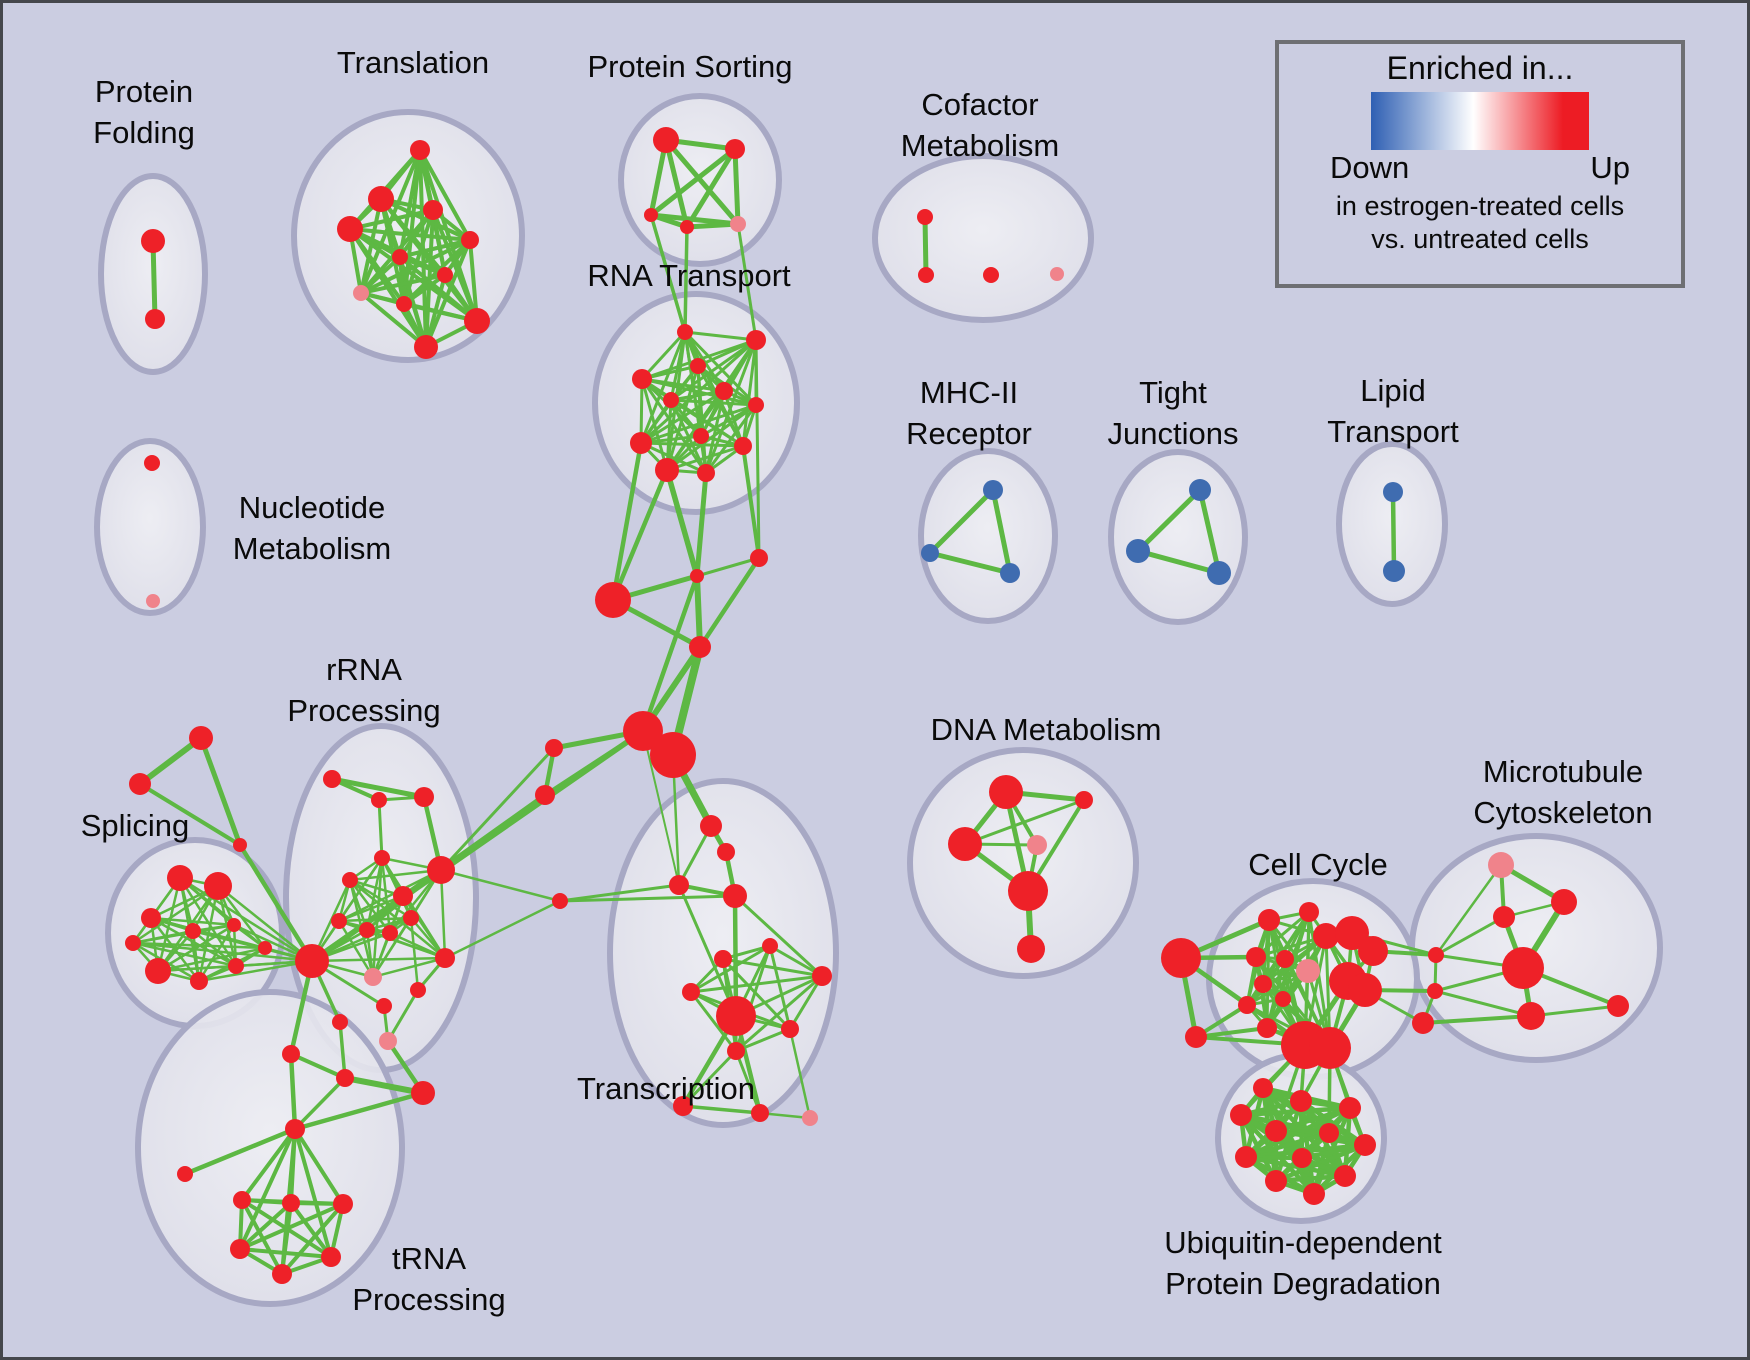 The image size is (1750, 1360). What do you see at coordinates (214, 948) in the screenshot?
I see `edge-sp4-sp8` at bounding box center [214, 948].